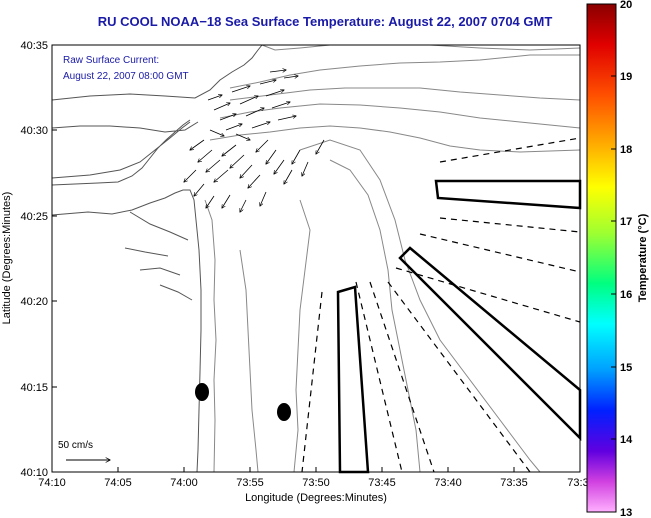 This screenshot has height=518, width=651. What do you see at coordinates (250, 483) in the screenshot?
I see `x-tick-label: 73:55` at bounding box center [250, 483].